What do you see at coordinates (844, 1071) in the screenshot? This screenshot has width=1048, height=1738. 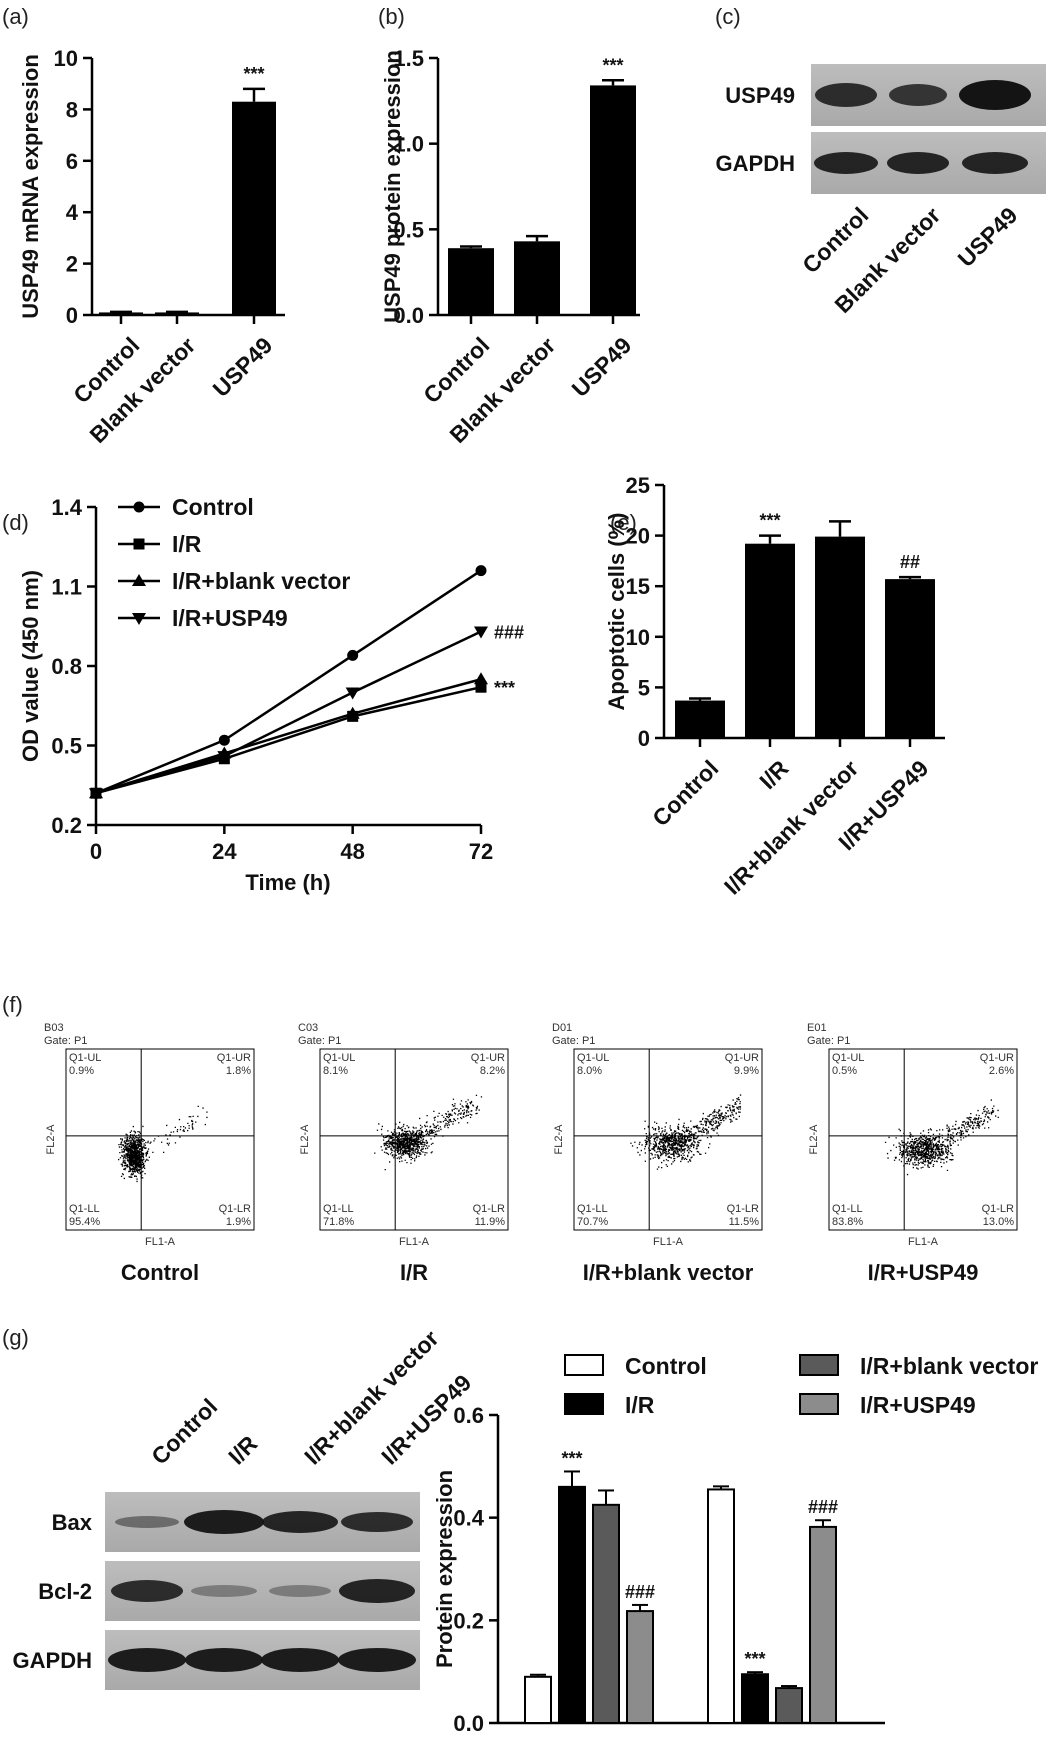 I see `flow-quadrant-ul-value: 0.5%` at bounding box center [844, 1071].